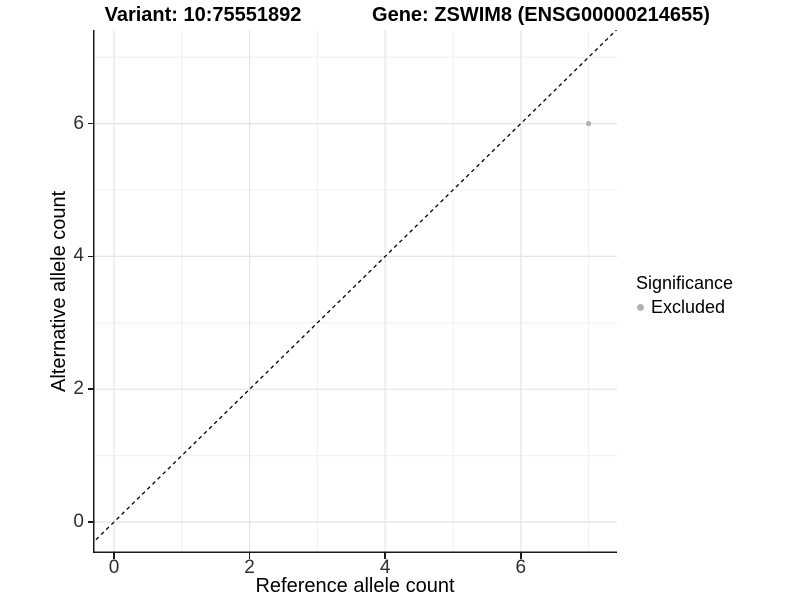 Image resolution: width=800 pixels, height=600 pixels. What do you see at coordinates (78, 389) in the screenshot?
I see `y-tick-label: 2` at bounding box center [78, 389].